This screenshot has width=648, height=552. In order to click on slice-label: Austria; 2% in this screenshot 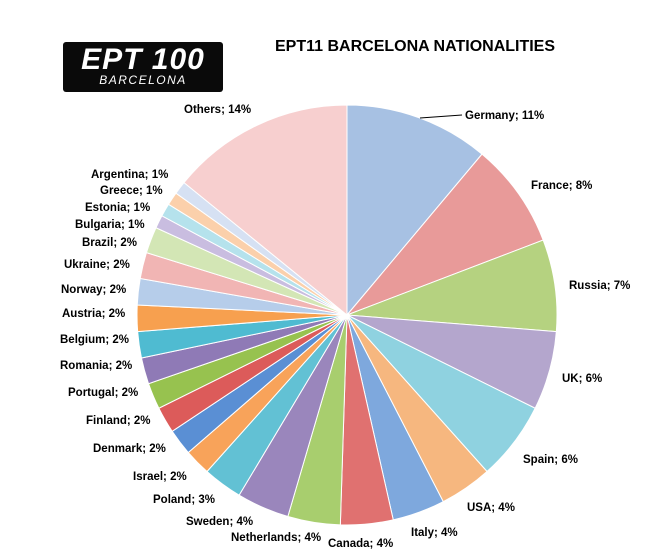, I will do `click(93, 314)`.